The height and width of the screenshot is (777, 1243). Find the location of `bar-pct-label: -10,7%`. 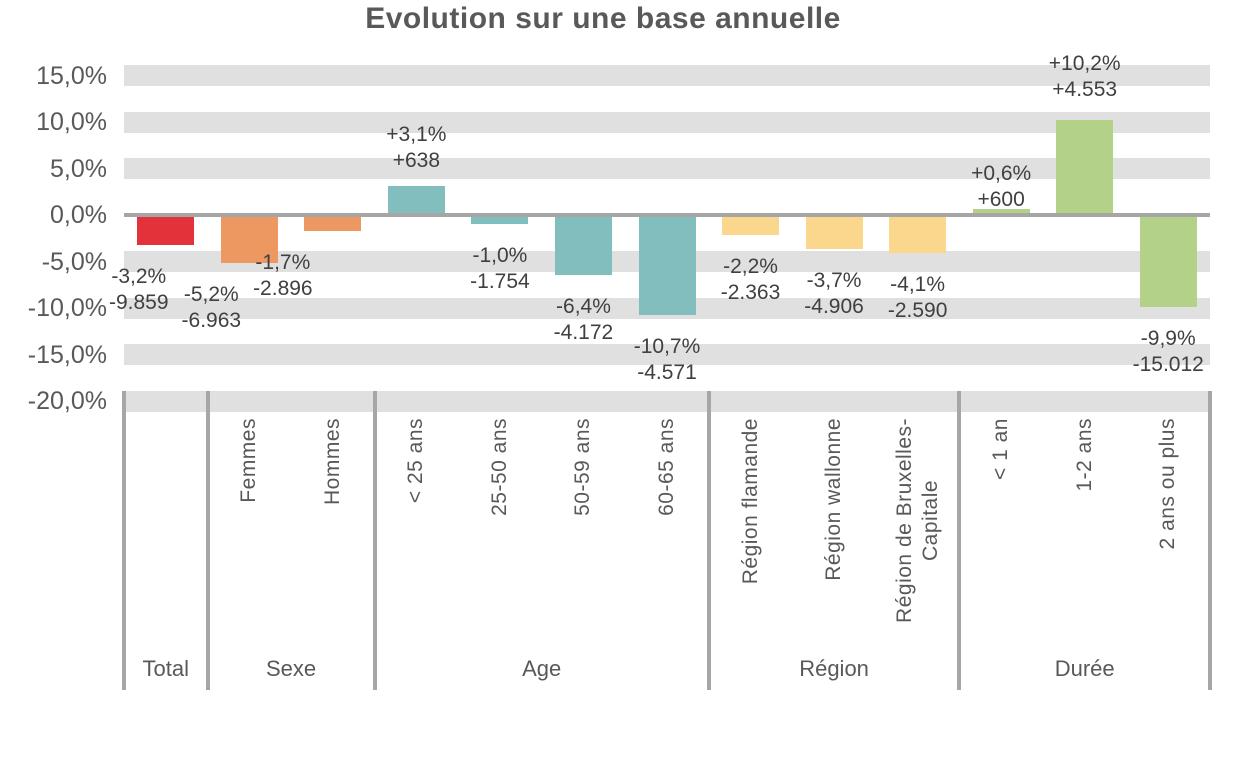

bar-pct-label: -10,7% is located at coordinates (667, 346).